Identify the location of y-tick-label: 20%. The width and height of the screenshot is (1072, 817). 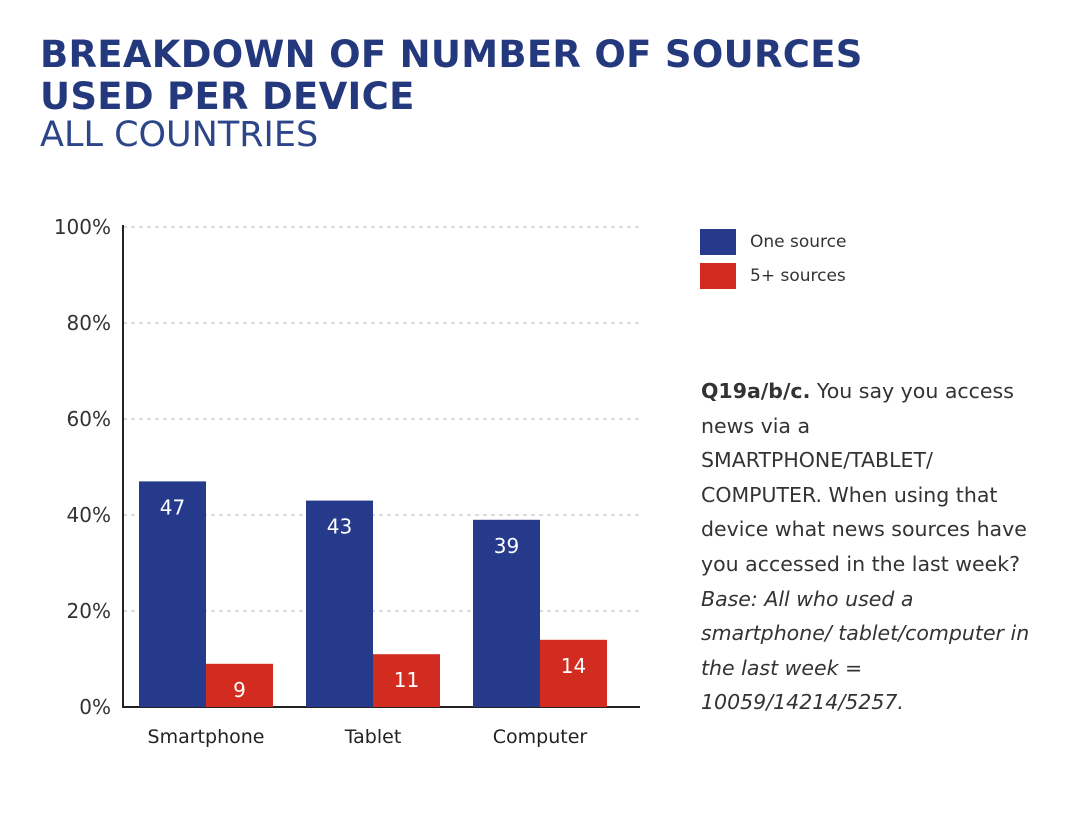
(89, 611).